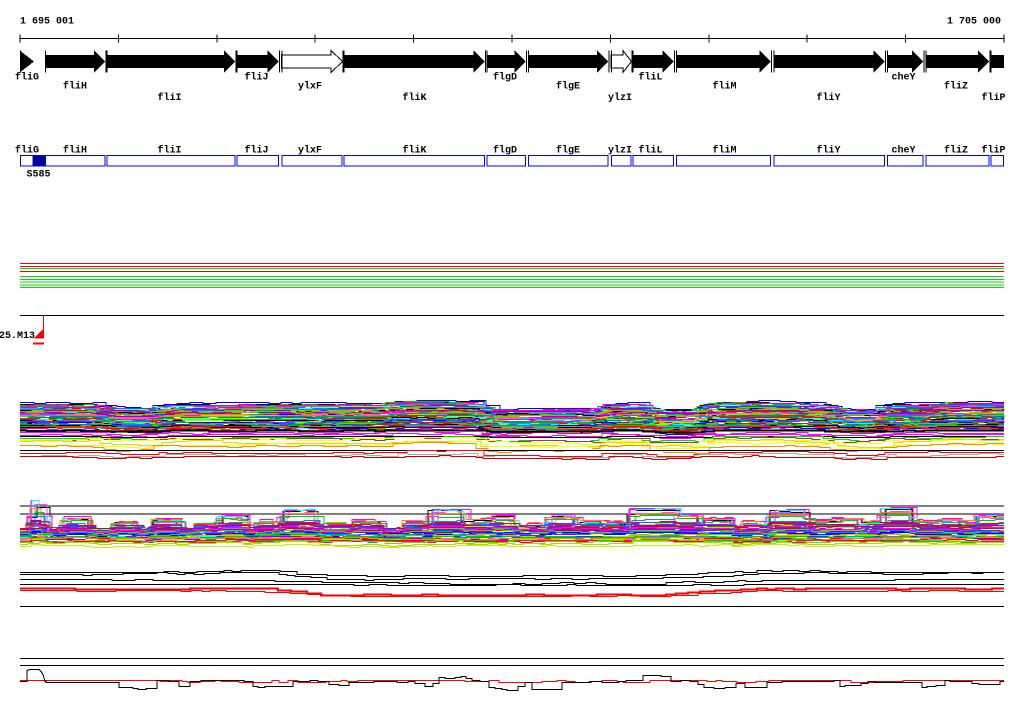 Image resolution: width=1024 pixels, height=714 pixels. What do you see at coordinates (47, 22) in the screenshot?
I see `svg-text: 1 695 001` at bounding box center [47, 22].